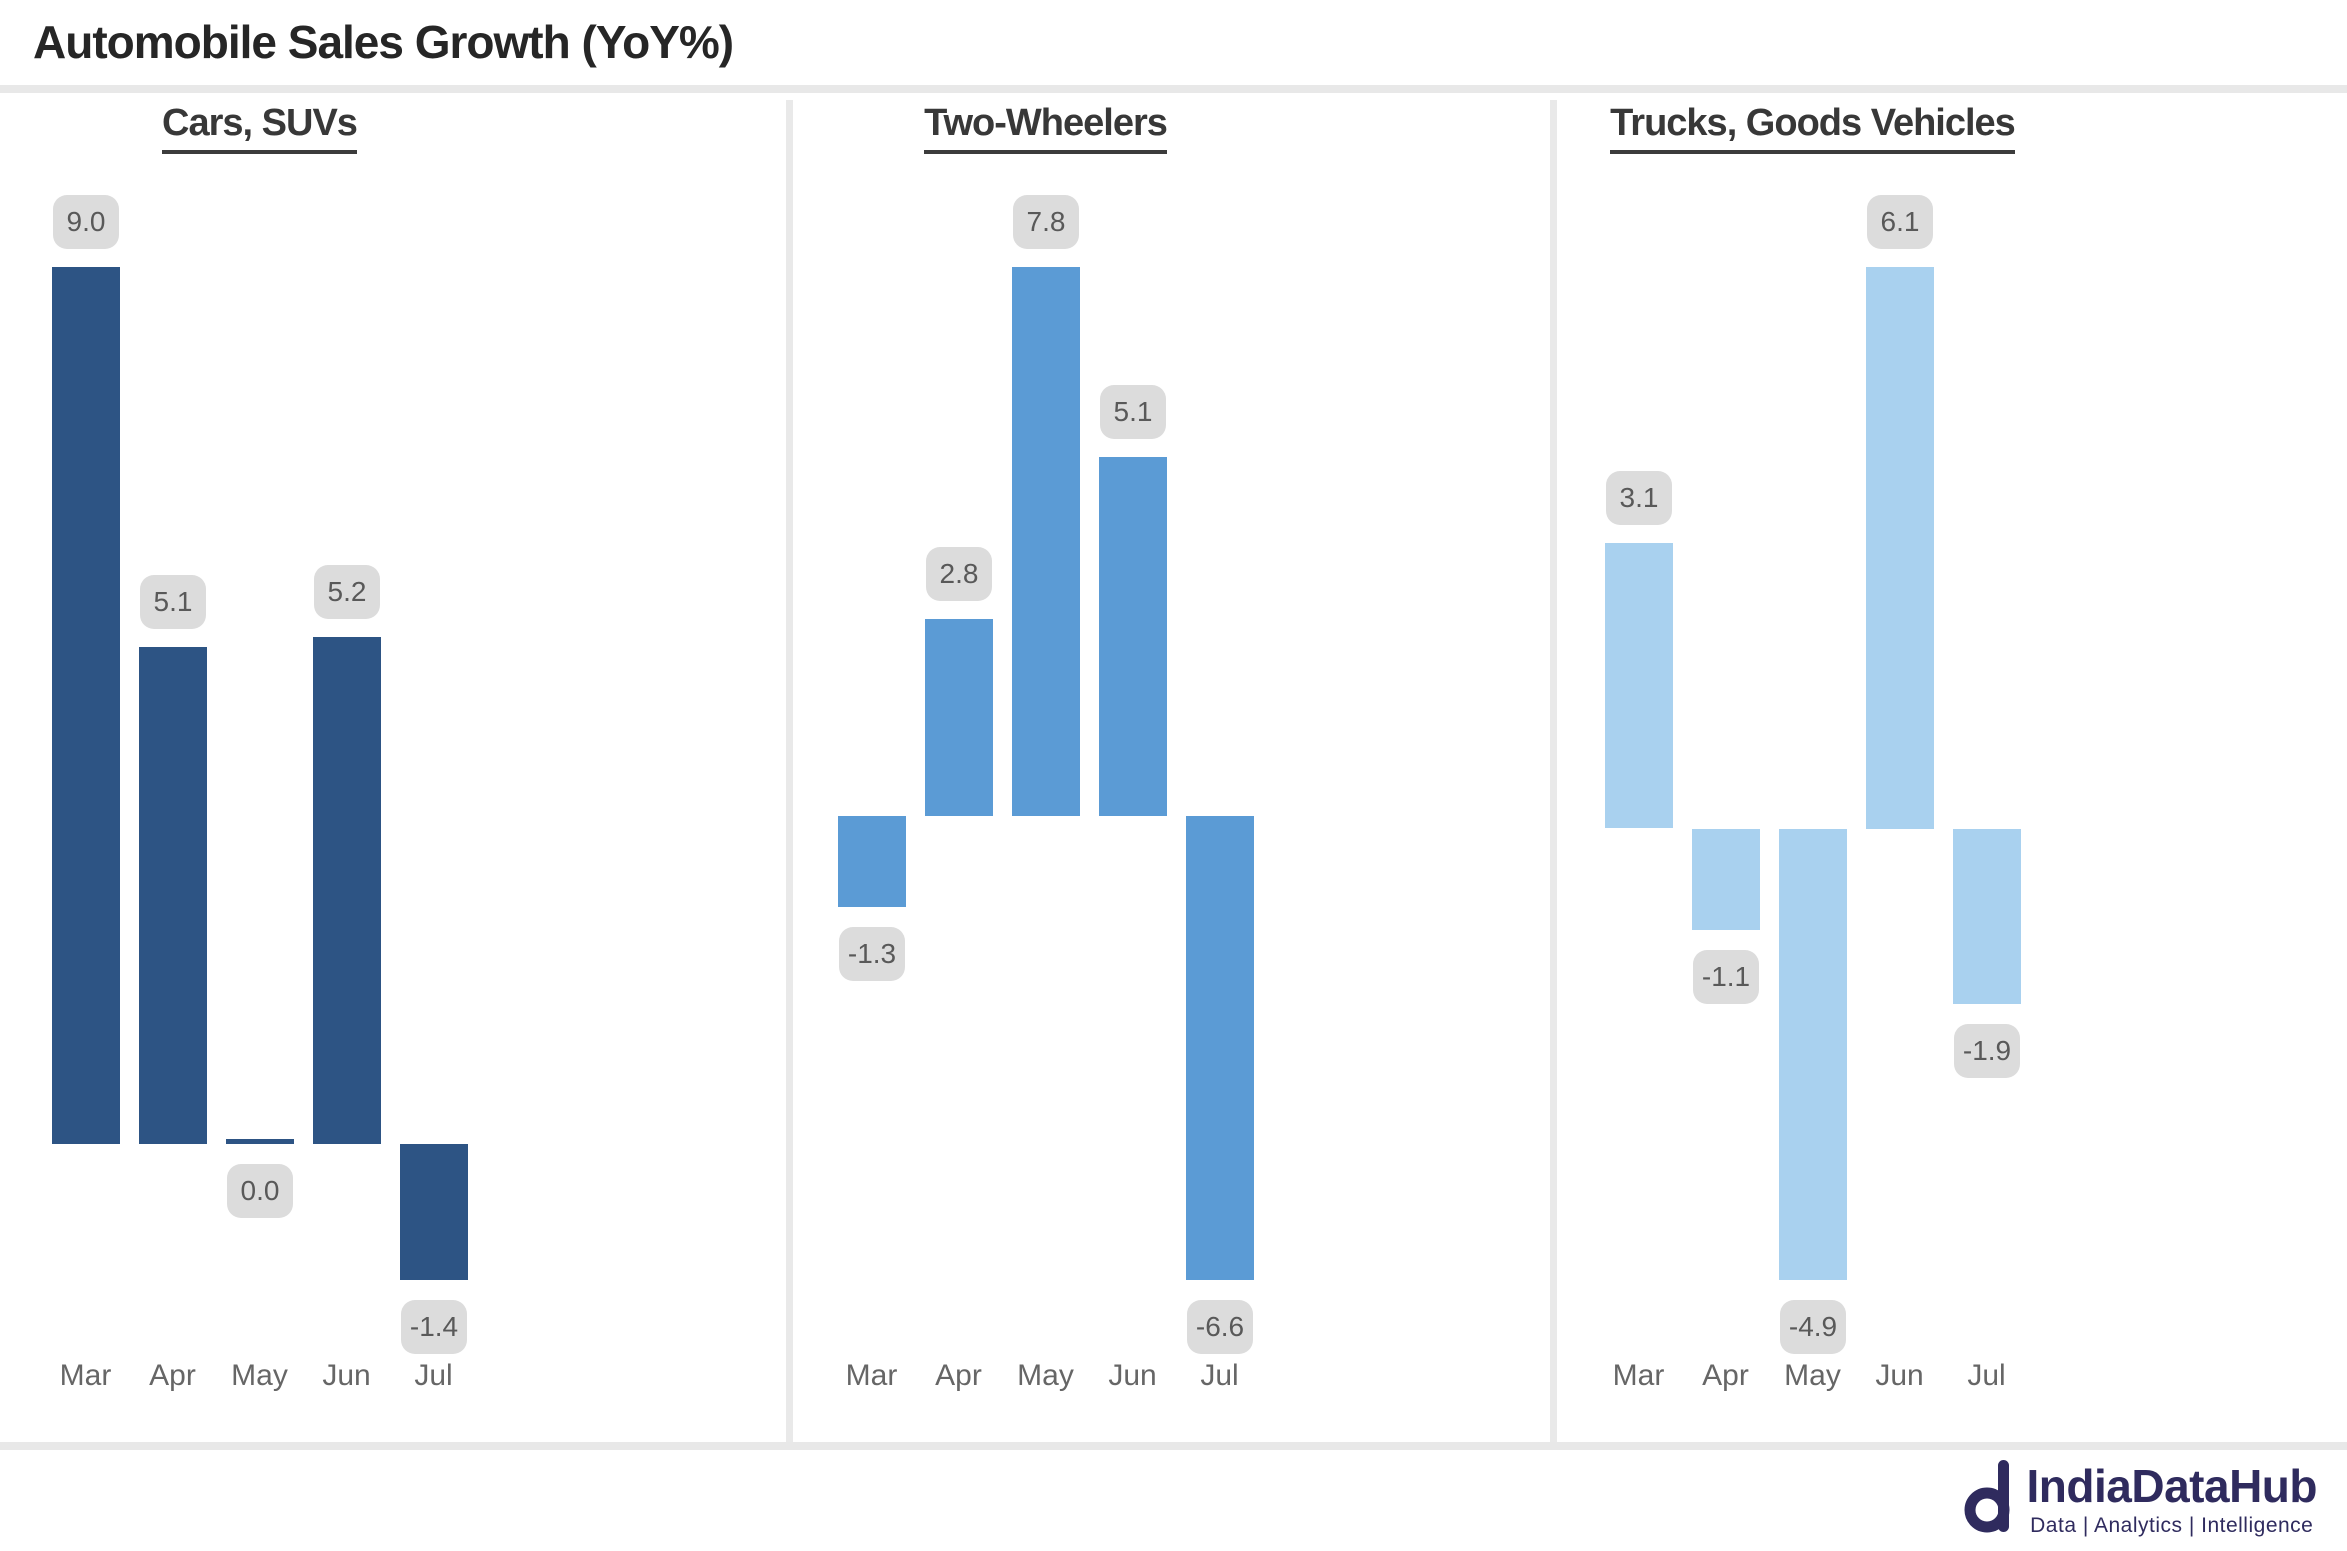  What do you see at coordinates (1987, 1496) in the screenshot?
I see `indiadatahub-logo-icon` at bounding box center [1987, 1496].